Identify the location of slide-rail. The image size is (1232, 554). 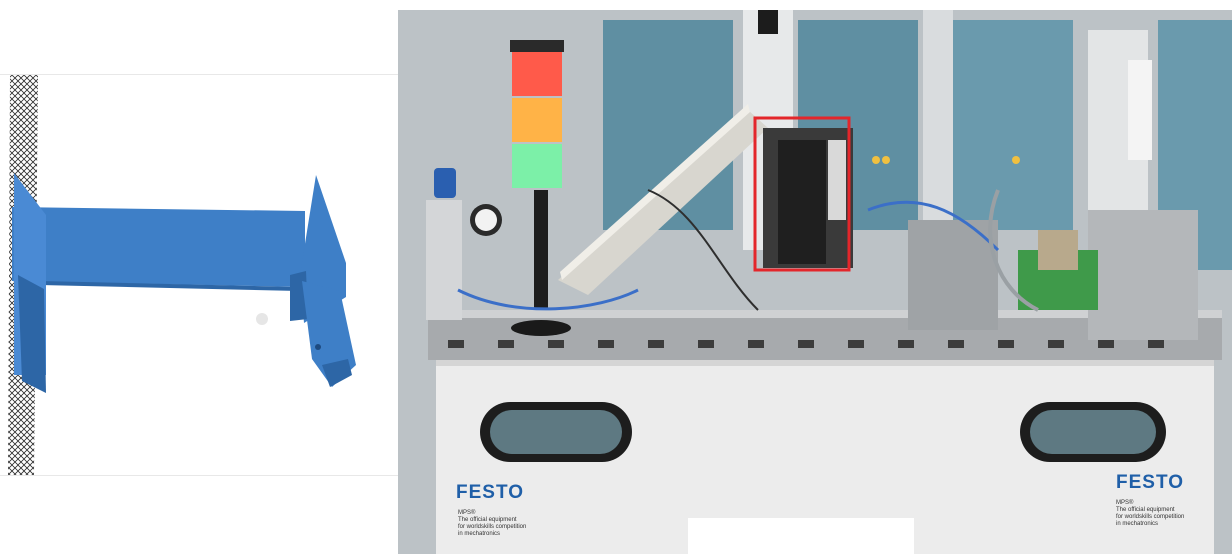
(663, 202).